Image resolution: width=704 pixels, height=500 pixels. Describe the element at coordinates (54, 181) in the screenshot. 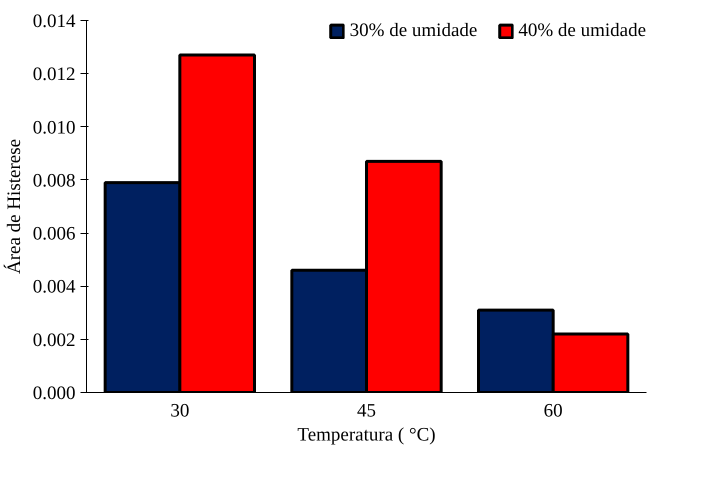

I see `y-tick-label: 0.008` at that location.